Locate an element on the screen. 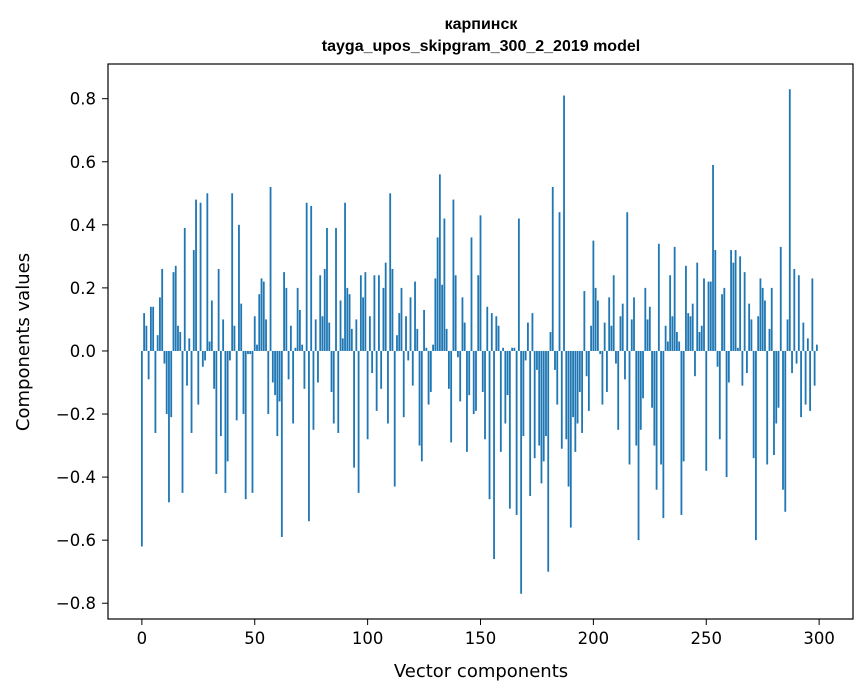 Image resolution: width=867 pixels, height=696 pixels. y-tick-label: −0.4 is located at coordinates (76, 477).